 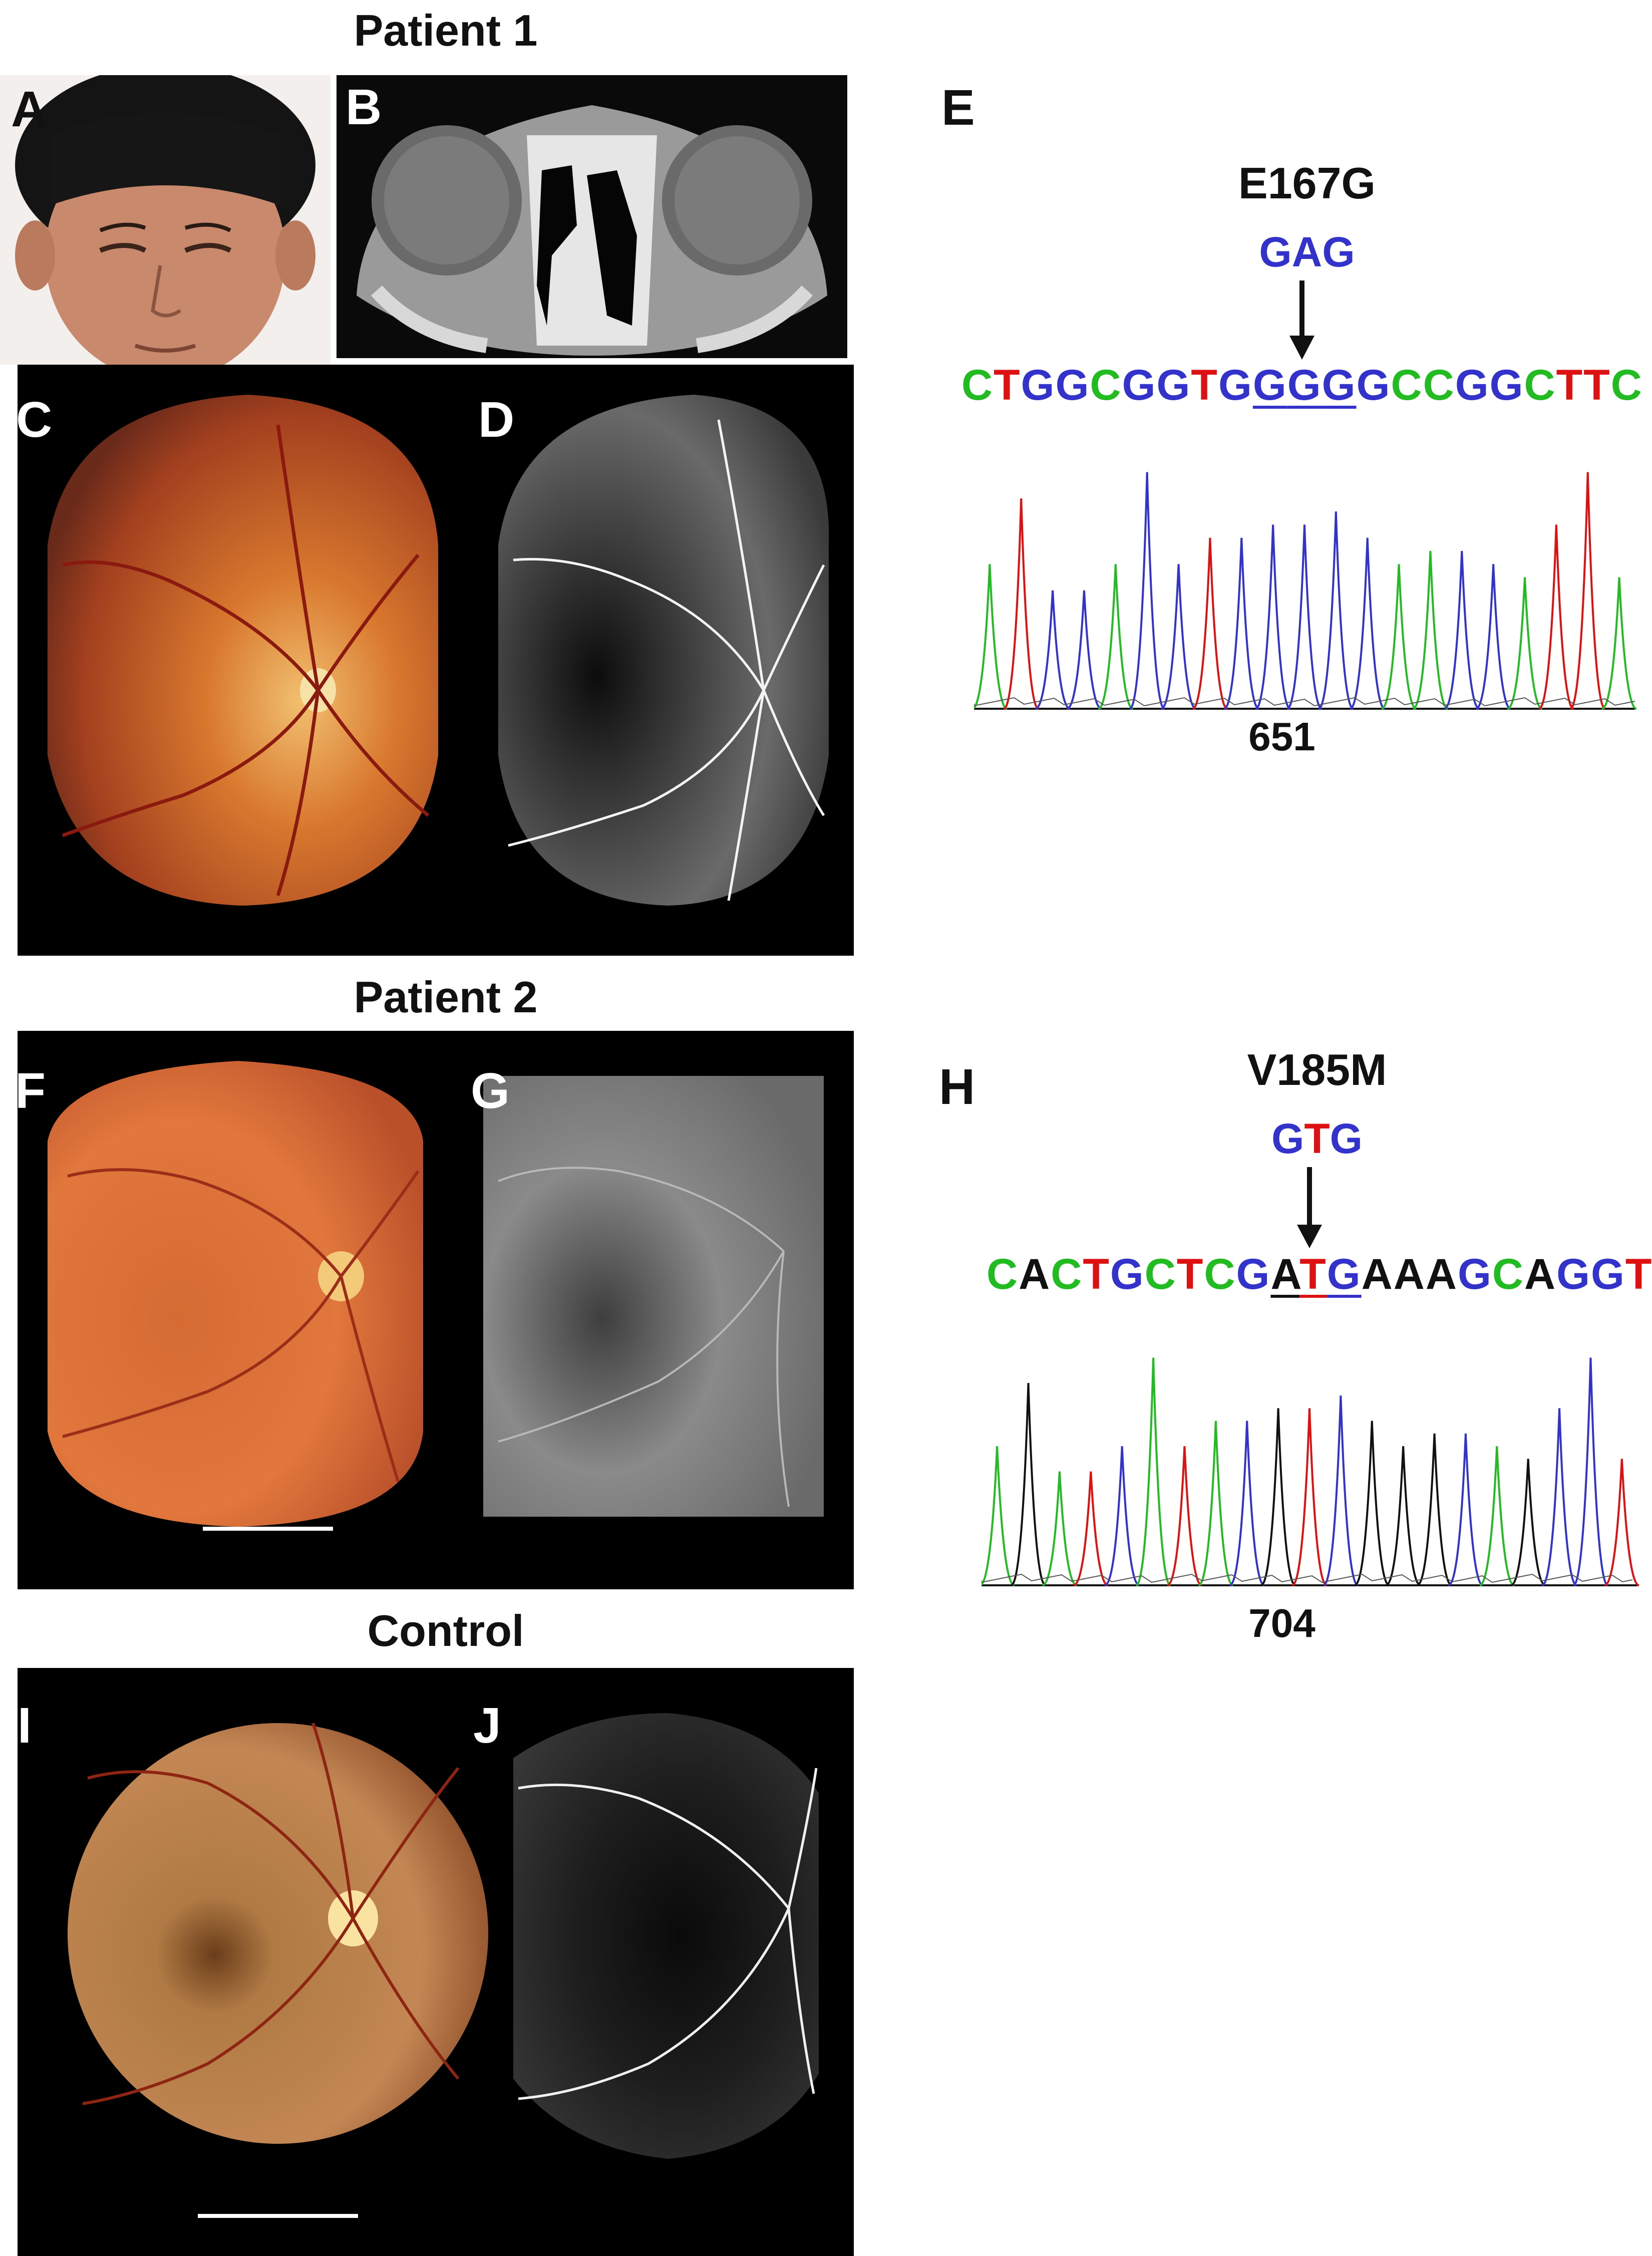 I want to click on sequence-h-base-8: G, so click(x=1254, y=1274).